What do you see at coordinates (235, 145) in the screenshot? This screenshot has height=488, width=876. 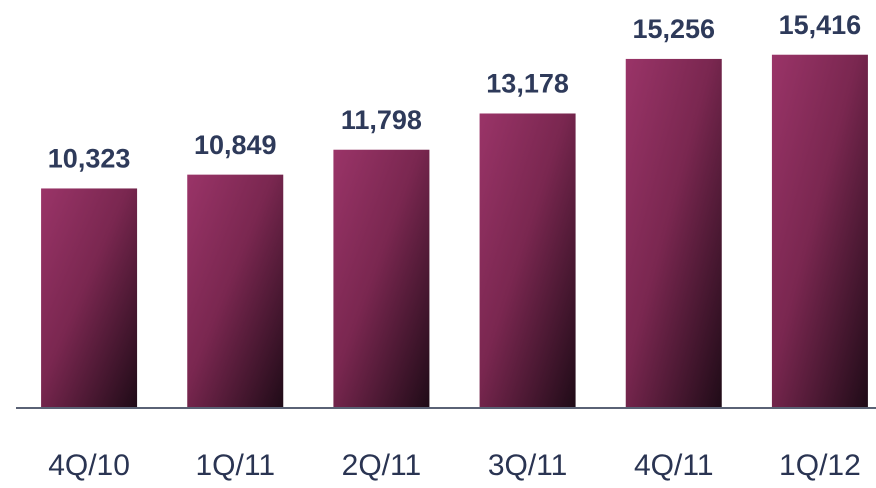 I see `value-label: 10,849` at bounding box center [235, 145].